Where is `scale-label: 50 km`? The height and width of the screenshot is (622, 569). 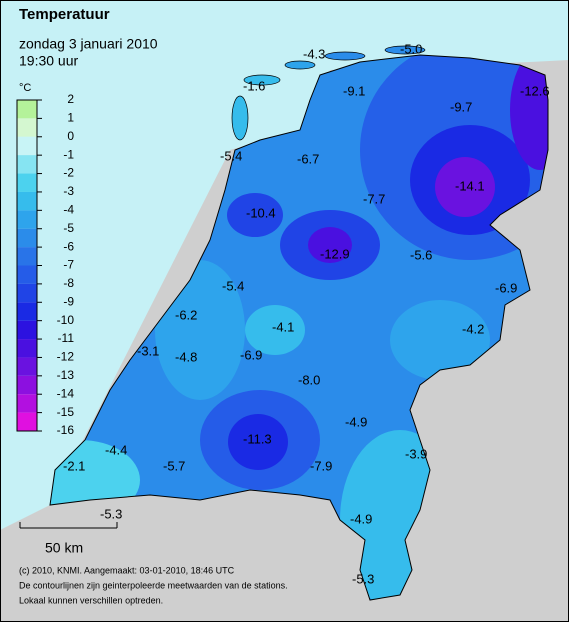
scale-label: 50 km is located at coordinates (64, 548).